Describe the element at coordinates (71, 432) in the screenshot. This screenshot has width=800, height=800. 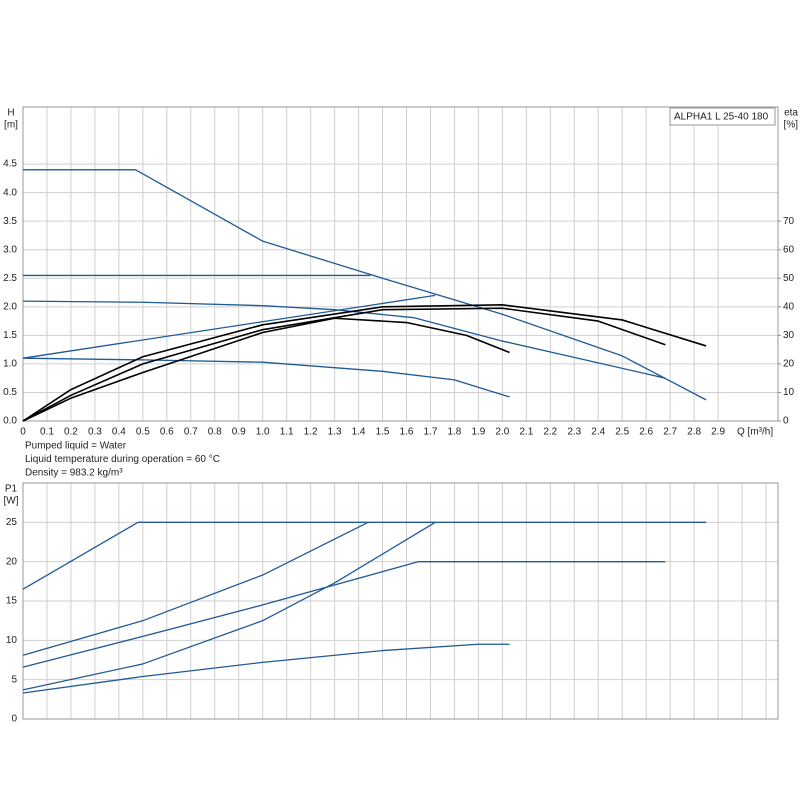
I see `x-tick-label: 0.2` at that location.